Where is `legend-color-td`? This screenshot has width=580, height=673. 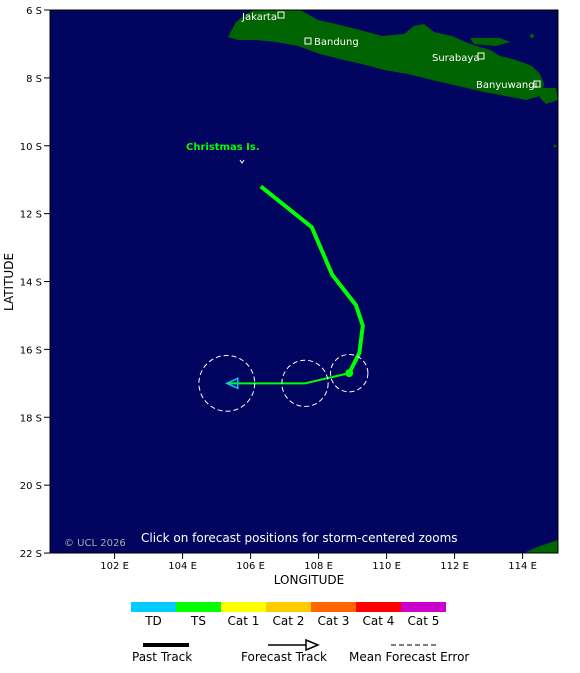 legend-color-td is located at coordinates (153, 607).